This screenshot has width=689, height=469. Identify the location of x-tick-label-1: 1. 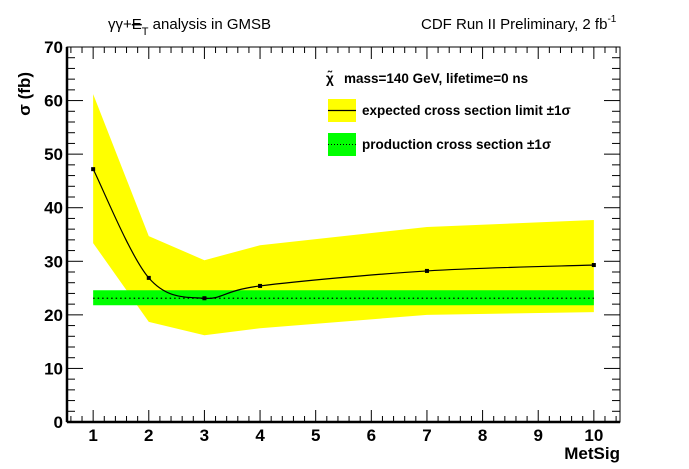
(92, 435).